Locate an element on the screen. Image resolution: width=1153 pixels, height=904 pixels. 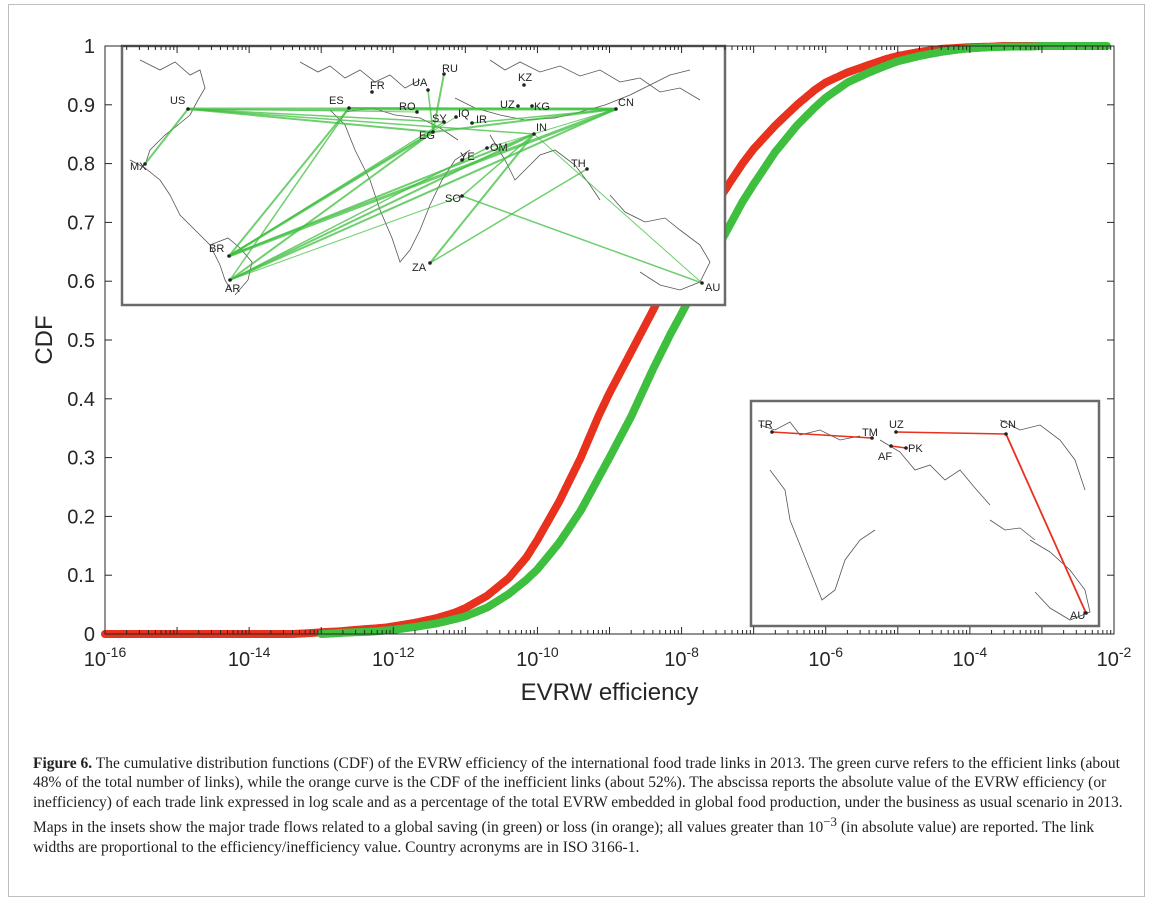
country-label: IQ is located at coordinates (464, 114).